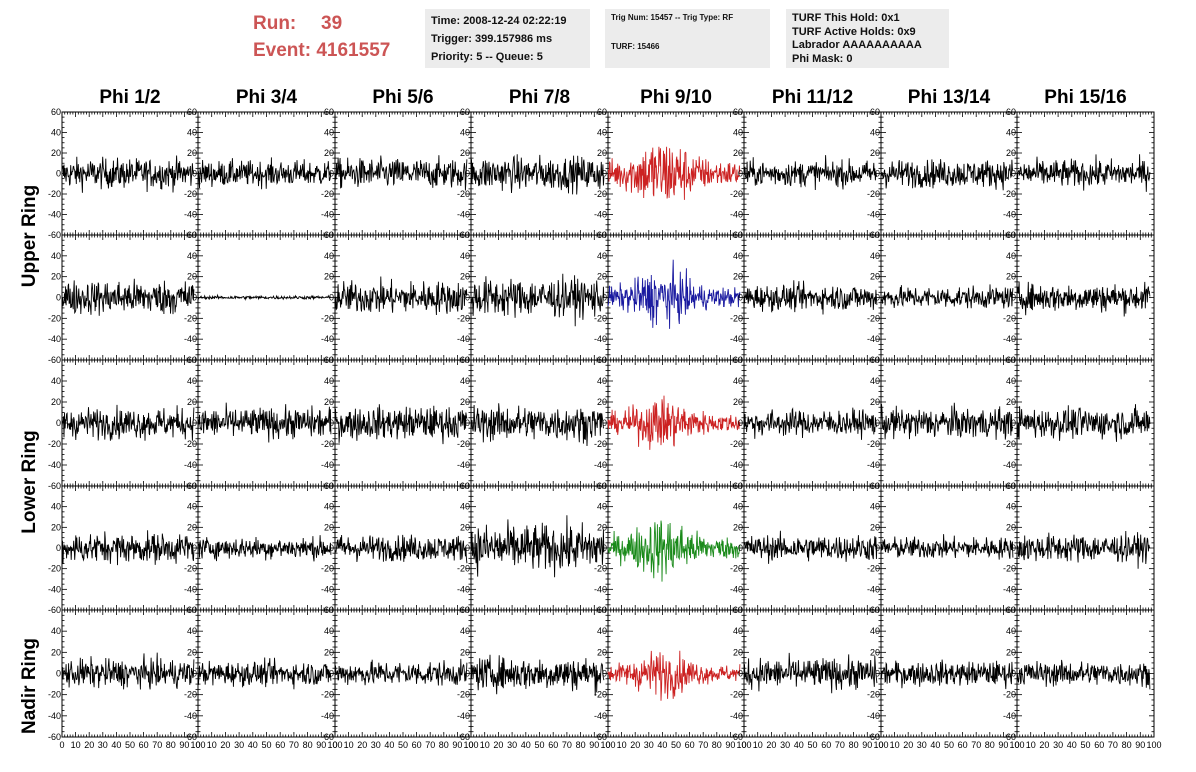  Describe the element at coordinates (332, 23) in the screenshot. I see `run-number: 39` at that location.